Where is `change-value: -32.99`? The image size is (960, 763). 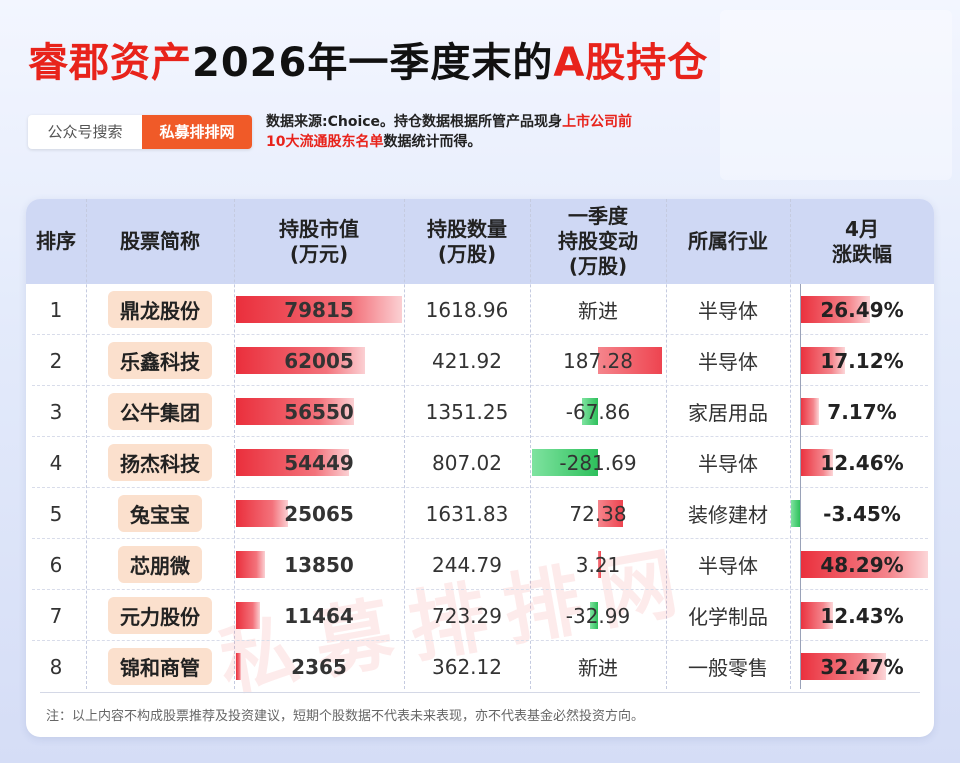
change-value: -32.99 is located at coordinates (598, 615).